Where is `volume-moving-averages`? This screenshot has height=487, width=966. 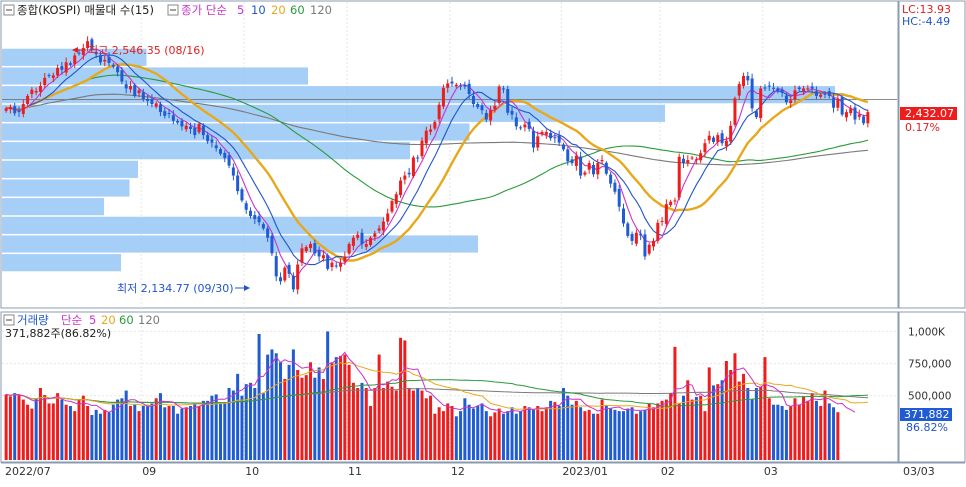
volume-moving-averages is located at coordinates (436, 382).